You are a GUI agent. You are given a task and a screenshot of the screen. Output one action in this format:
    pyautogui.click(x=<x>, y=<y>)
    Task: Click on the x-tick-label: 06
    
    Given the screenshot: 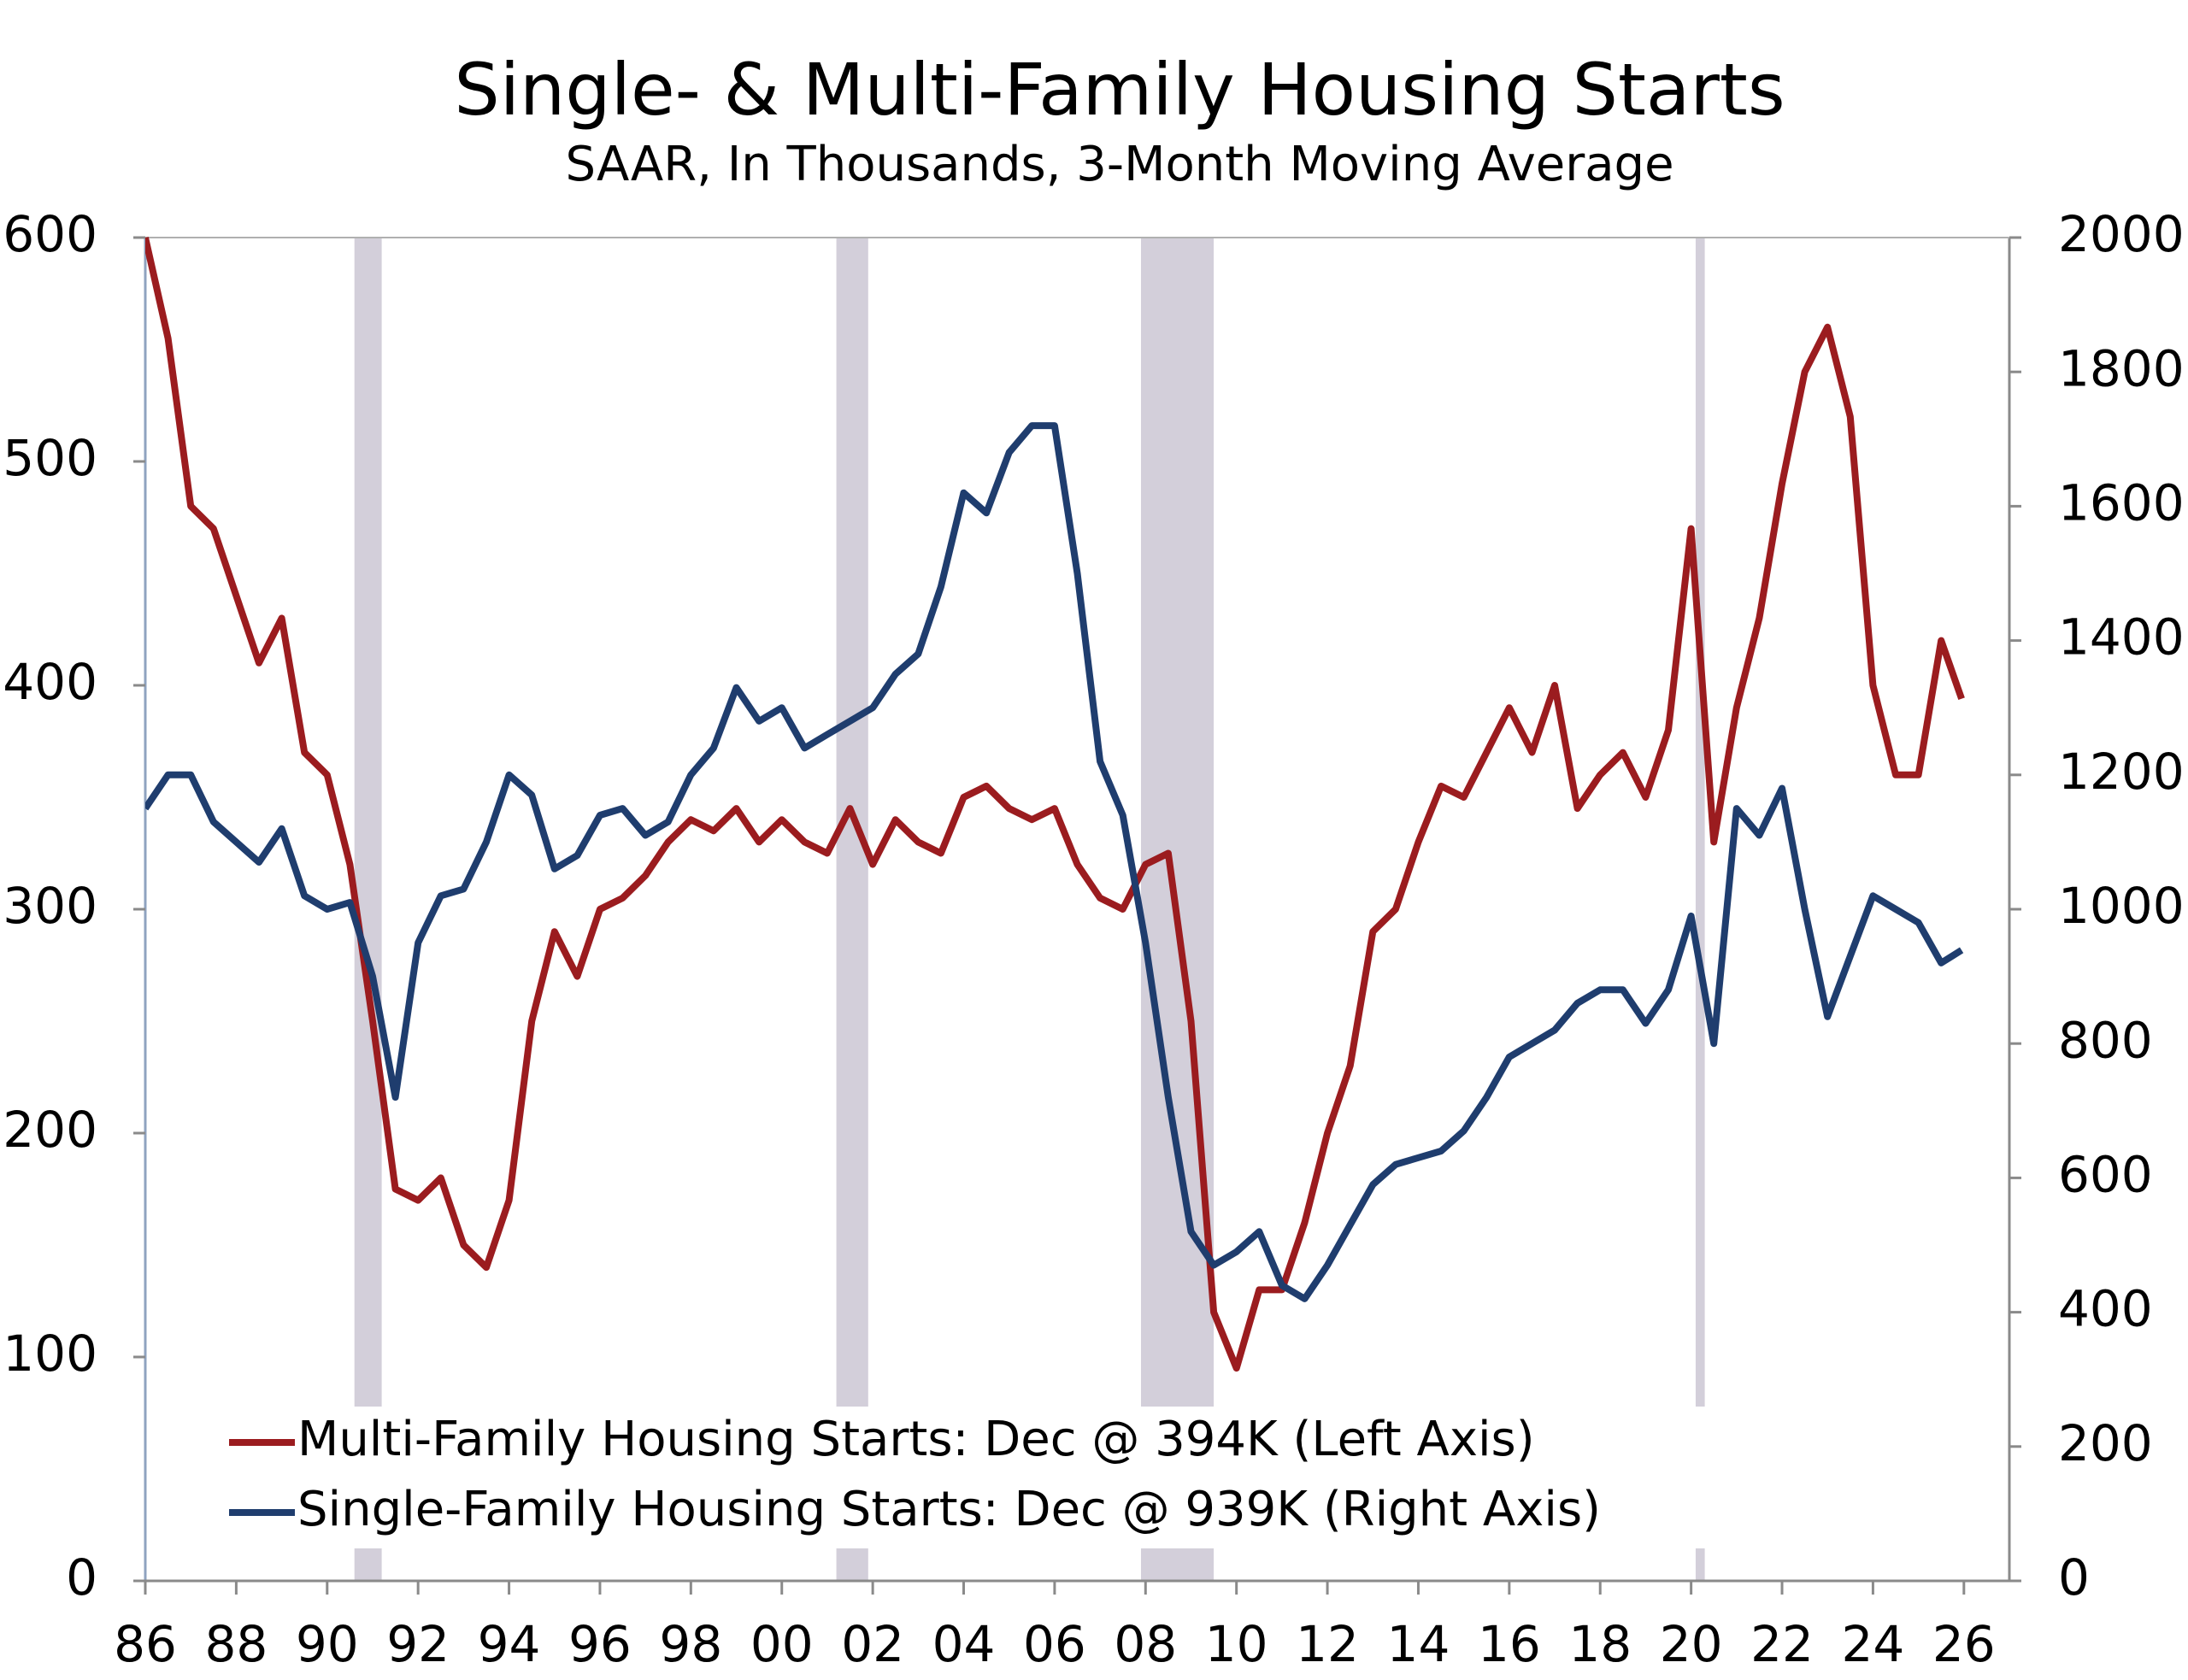 What is the action you would take?
    pyautogui.click(x=1055, y=1644)
    